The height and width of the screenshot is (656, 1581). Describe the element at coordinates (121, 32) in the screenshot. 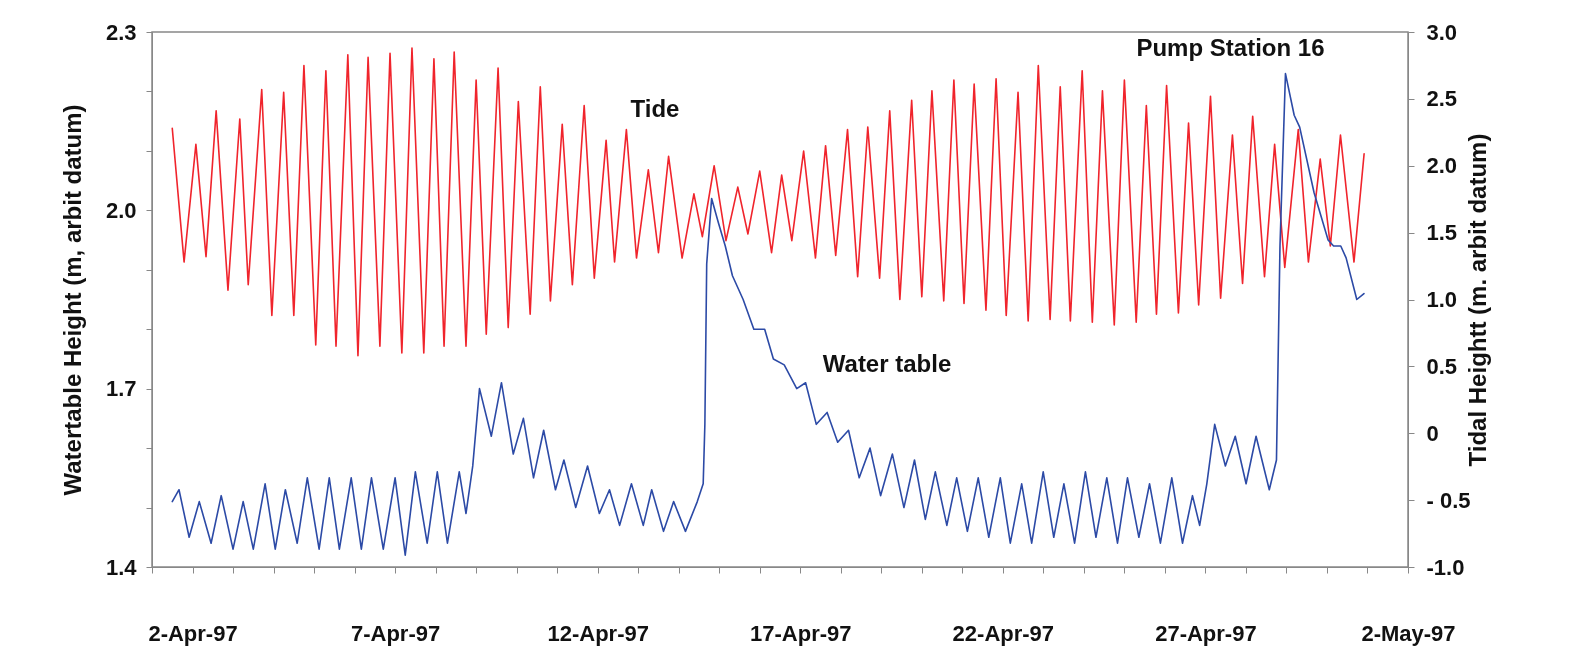

I see `y-tick-label: 2.3` at that location.